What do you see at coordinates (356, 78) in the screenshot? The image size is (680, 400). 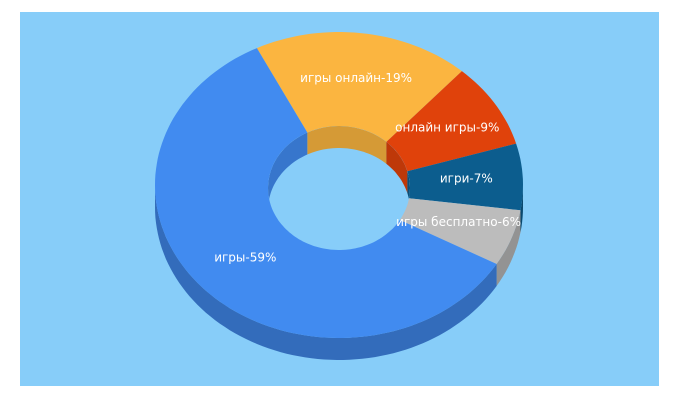 I see `data-label: игры онлайн-19%` at bounding box center [356, 78].